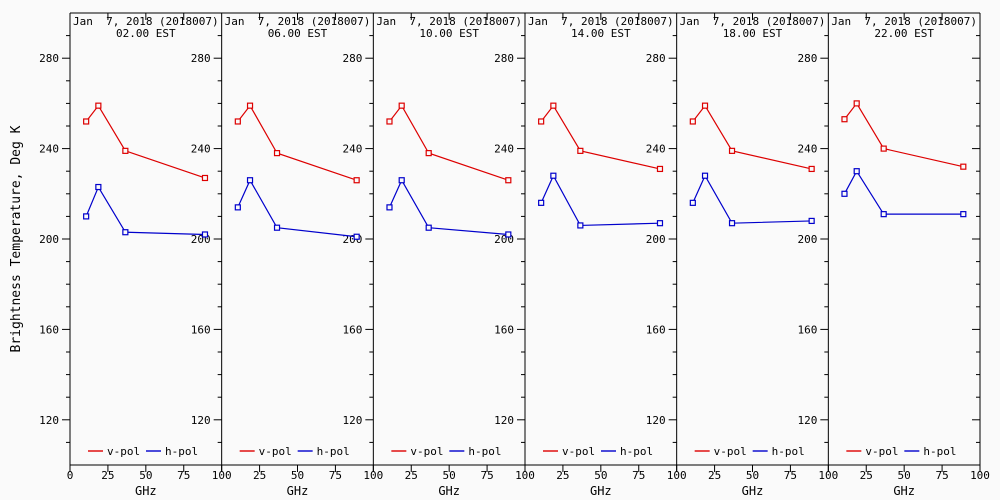 The height and width of the screenshot is (500, 1000). Describe the element at coordinates (16, 238) in the screenshot. I see `y-axis-title: Brightness Temperature, Deg K` at that location.